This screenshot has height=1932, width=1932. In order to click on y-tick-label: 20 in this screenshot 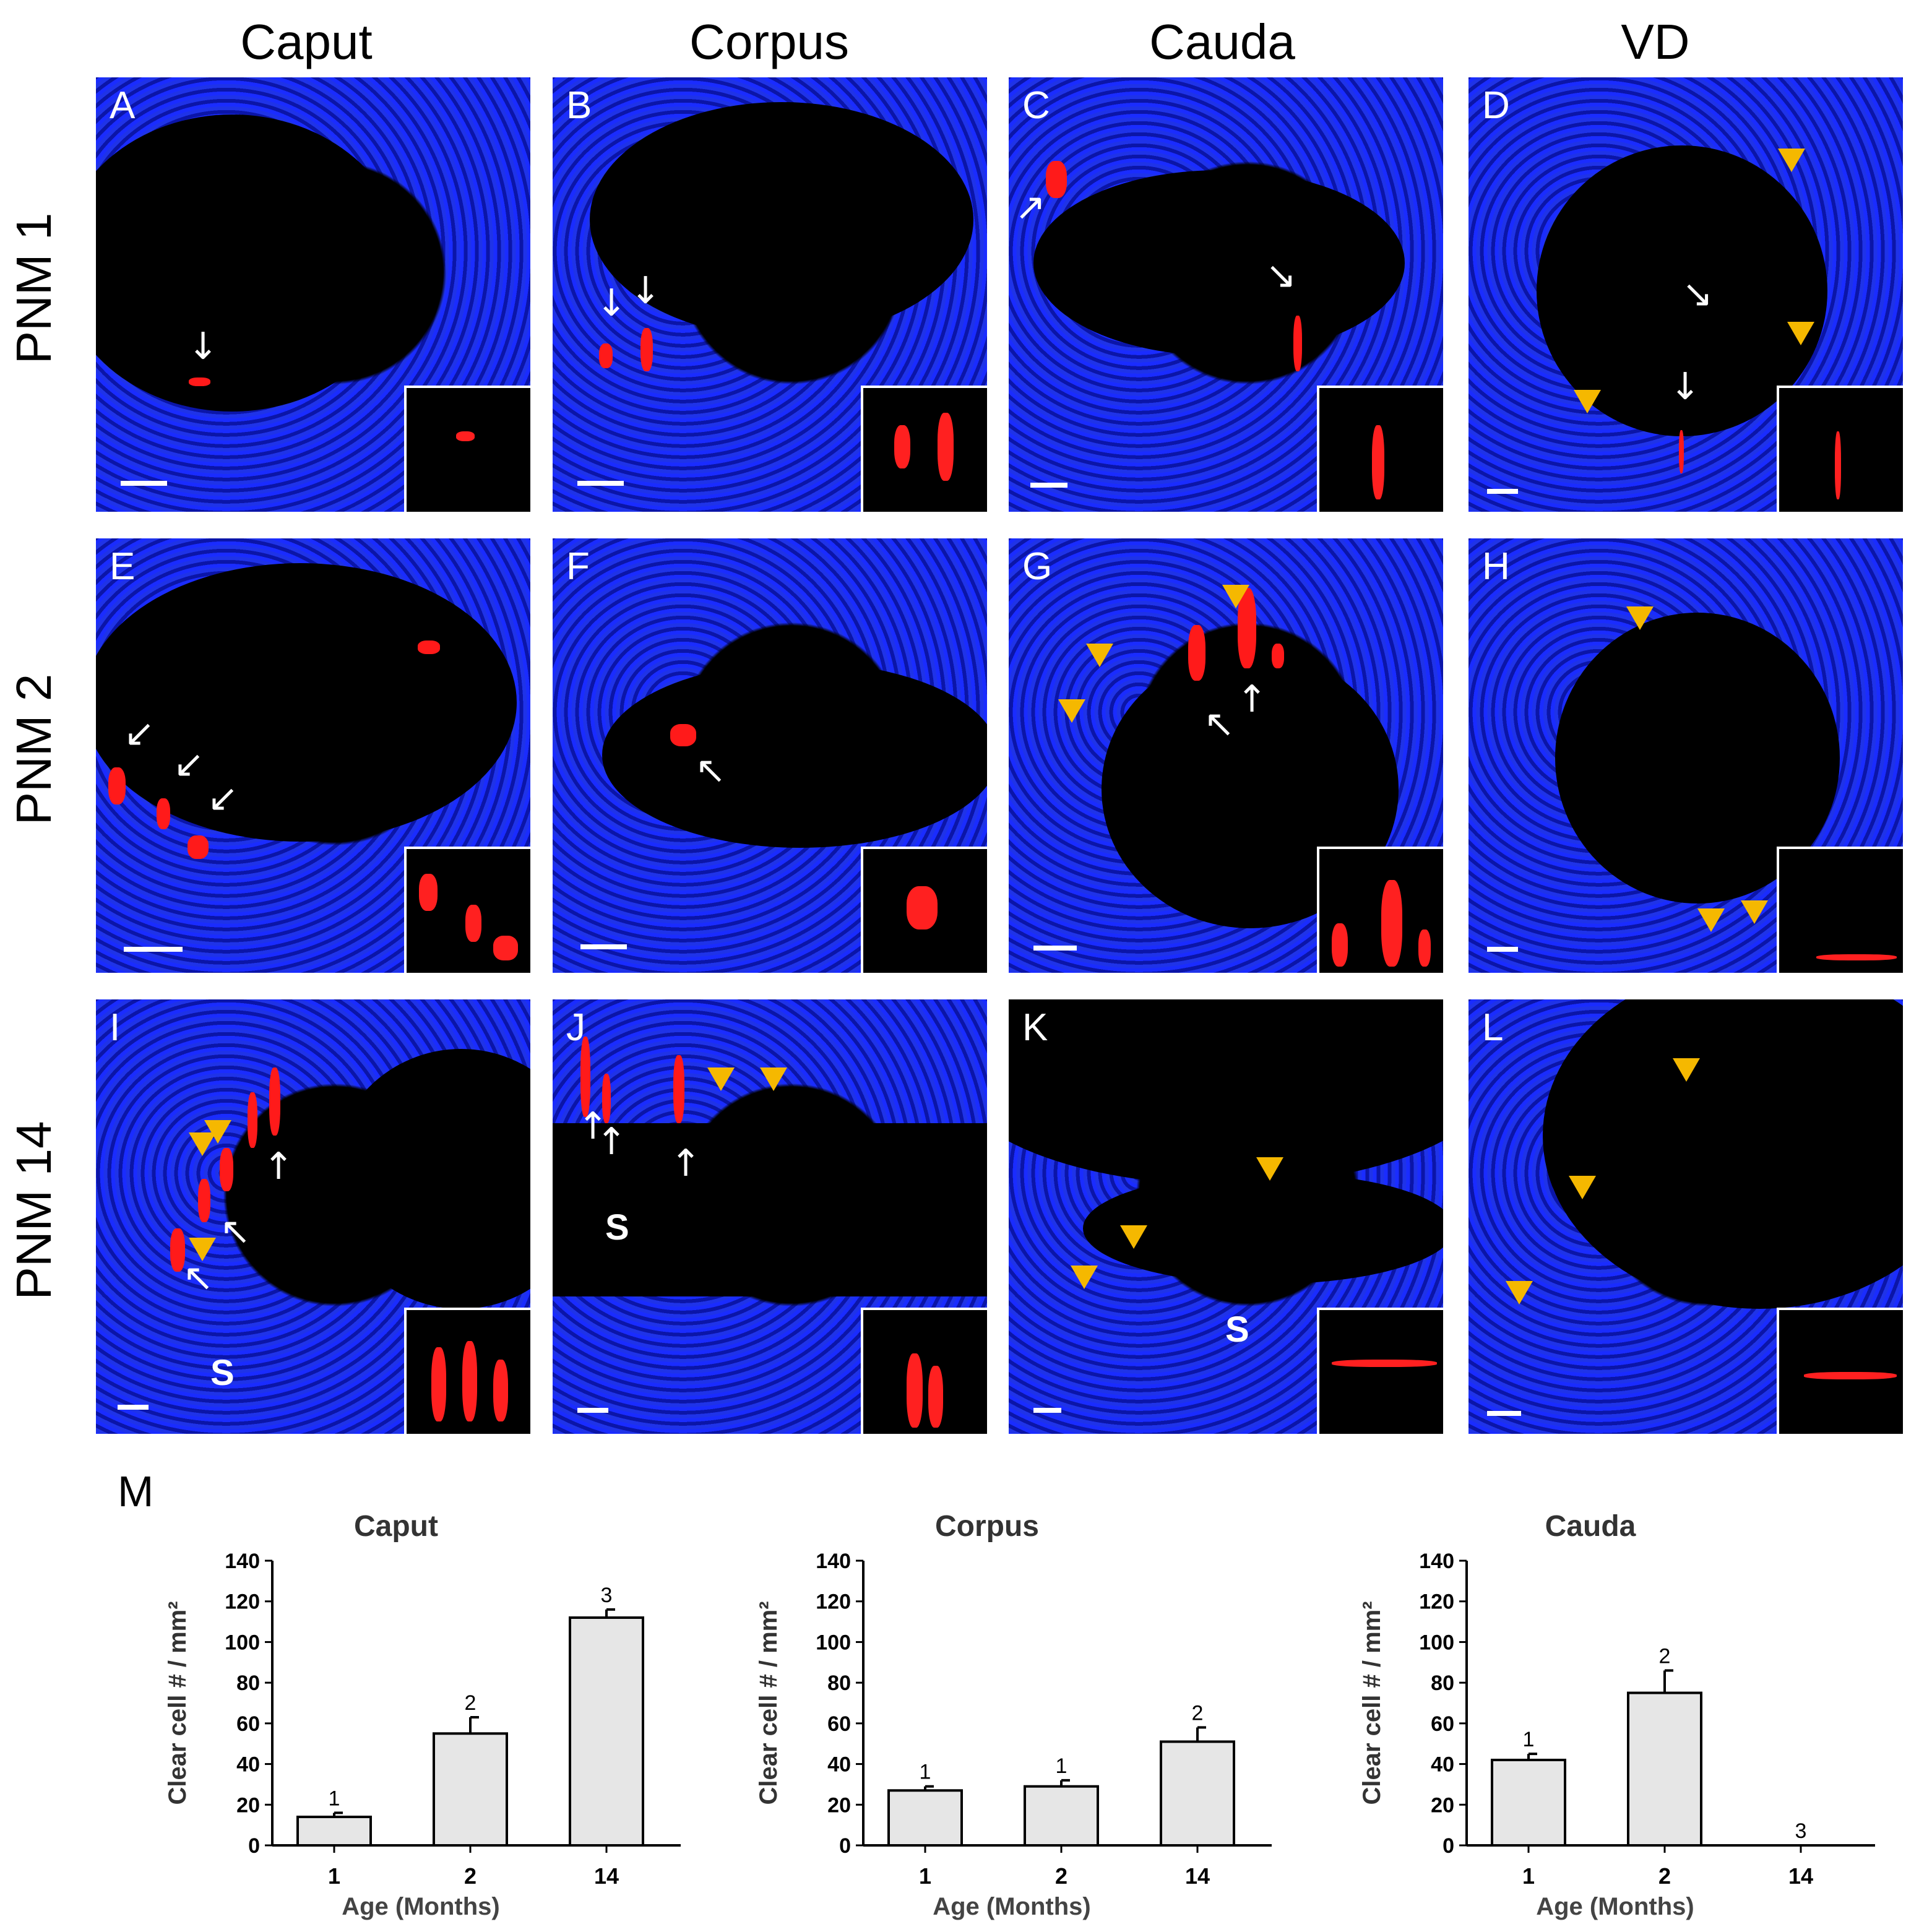, I will do `click(248, 1805)`.